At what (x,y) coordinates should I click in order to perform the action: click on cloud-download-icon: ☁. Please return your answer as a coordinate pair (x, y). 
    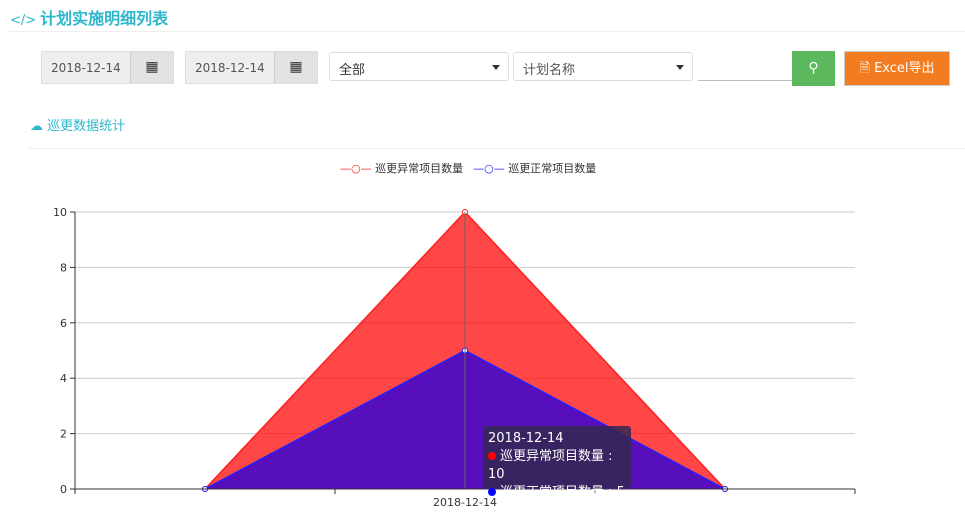
    Looking at the image, I should click on (36, 126).